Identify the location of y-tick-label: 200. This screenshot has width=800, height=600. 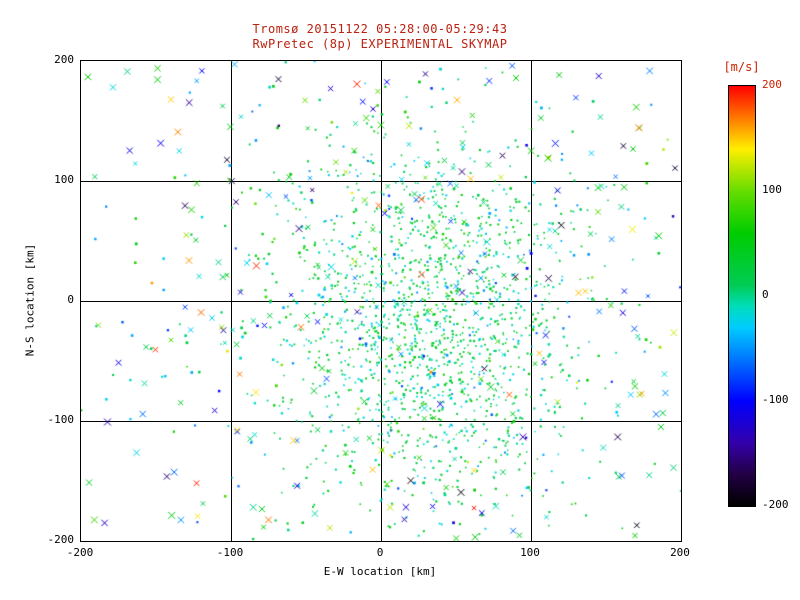
(64, 59).